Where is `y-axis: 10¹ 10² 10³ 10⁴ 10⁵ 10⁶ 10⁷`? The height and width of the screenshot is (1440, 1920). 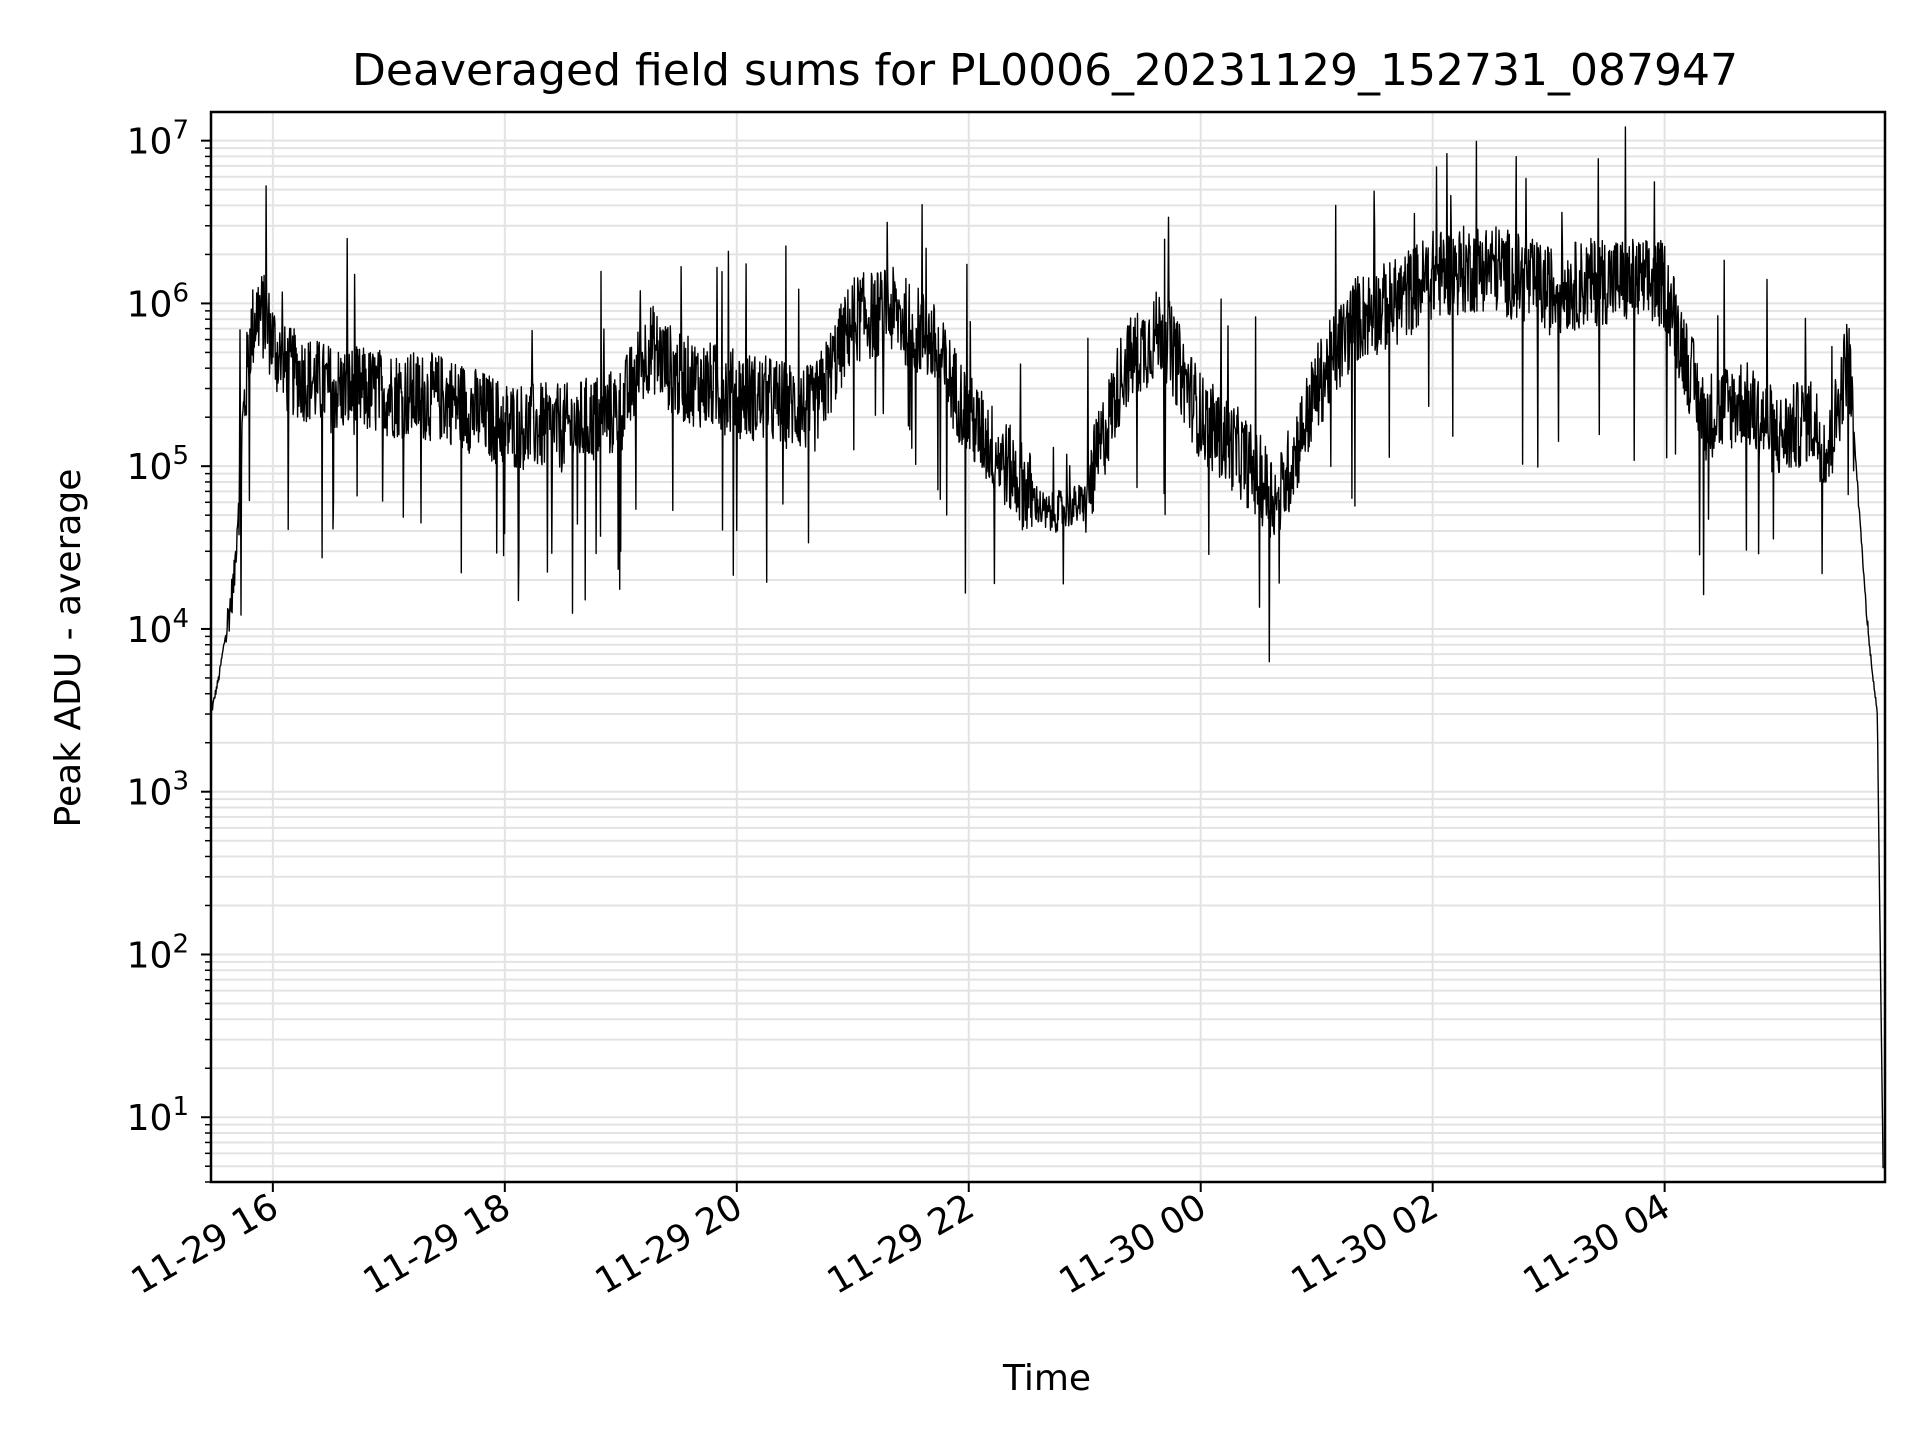 y-axis: 10¹ 10² 10³ 10⁴ 10⁵ 10⁶ 10⁷ is located at coordinates (169, 649).